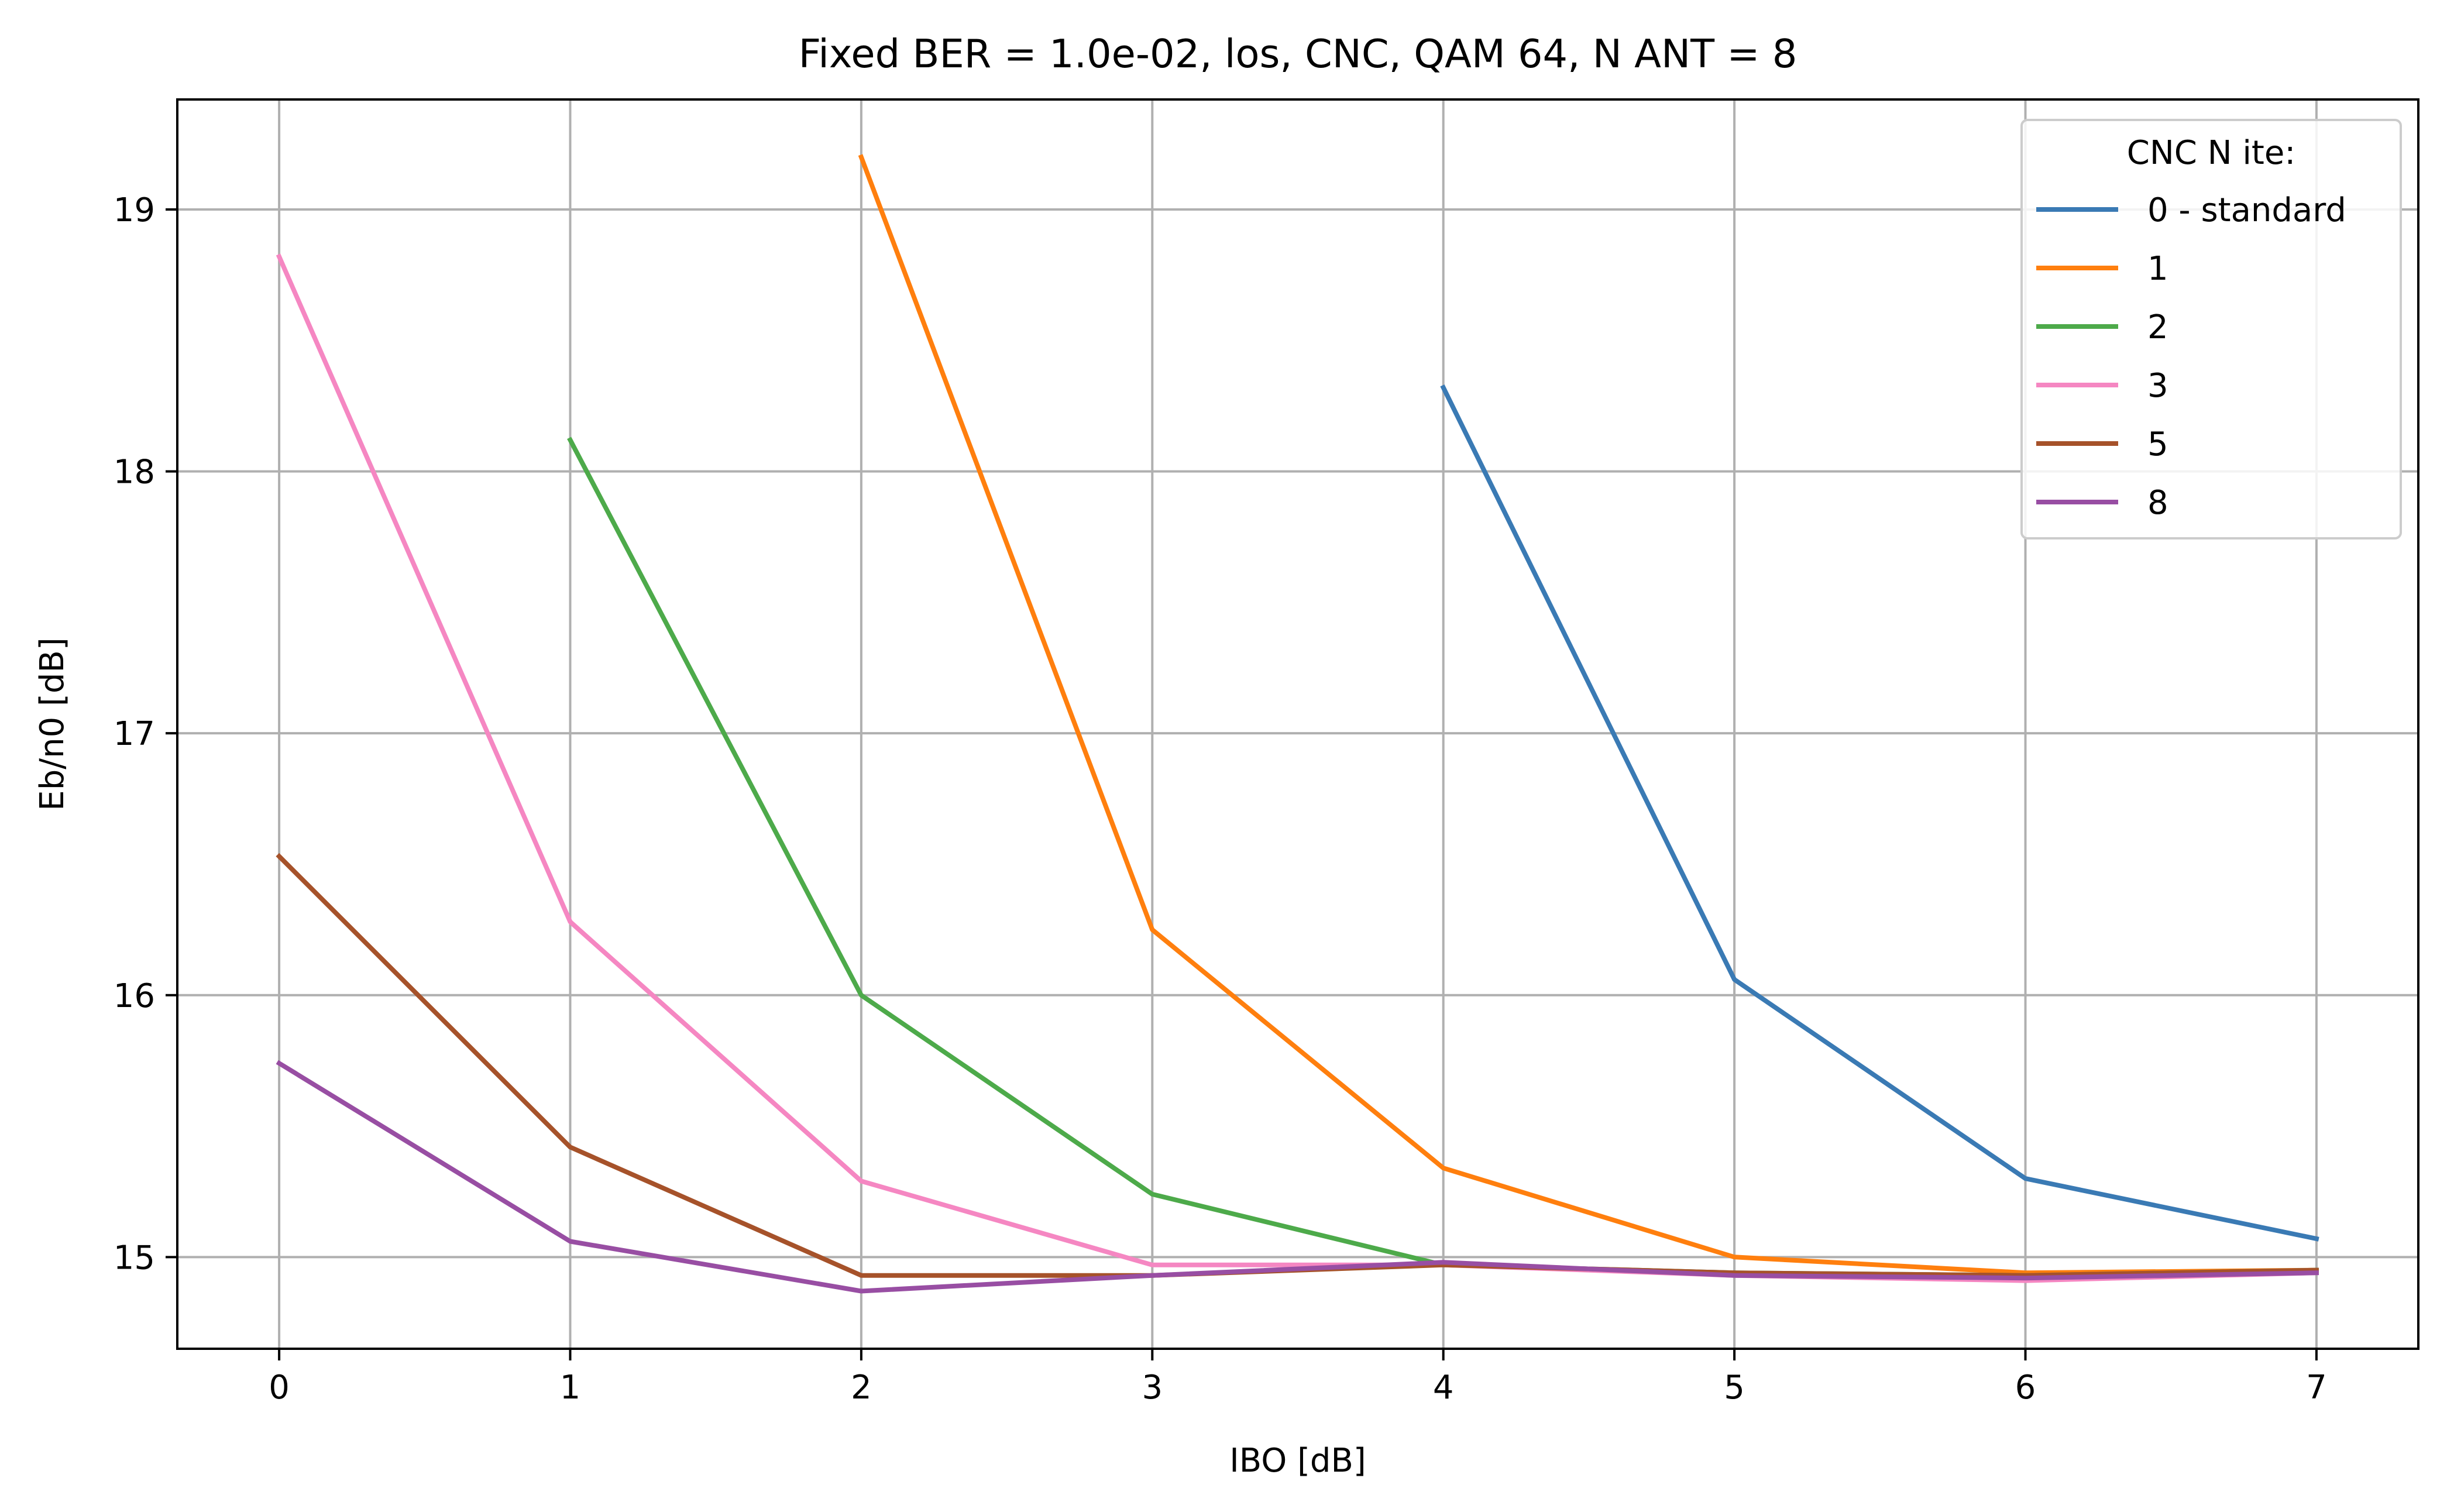  I want to click on x-tick-label-1: 1, so click(570, 1388).